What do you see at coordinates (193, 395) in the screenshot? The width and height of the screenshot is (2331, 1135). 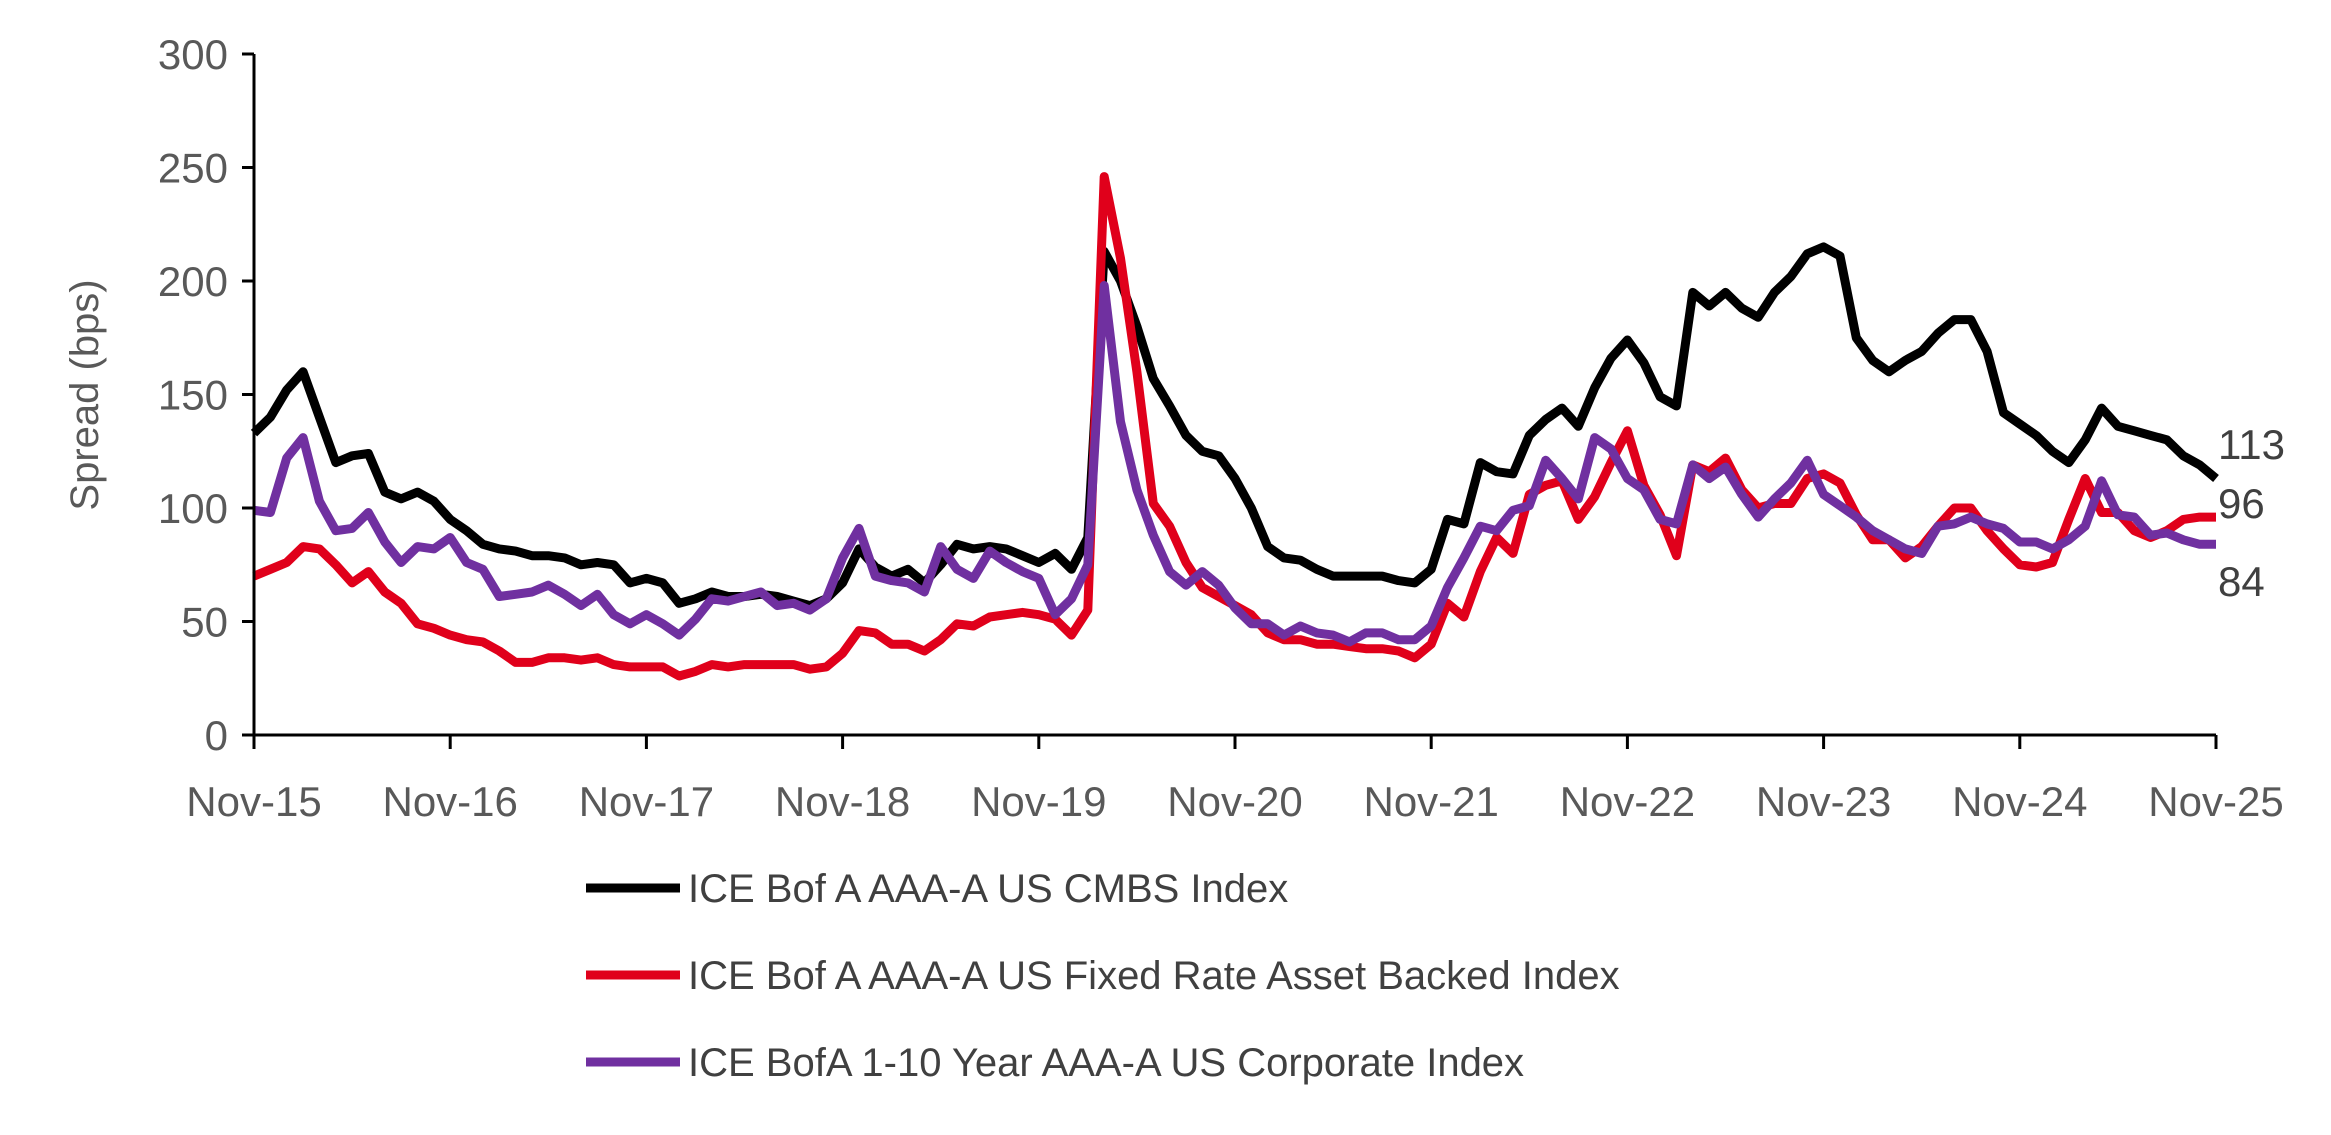 I see `y-tick-label: 150` at bounding box center [193, 395].